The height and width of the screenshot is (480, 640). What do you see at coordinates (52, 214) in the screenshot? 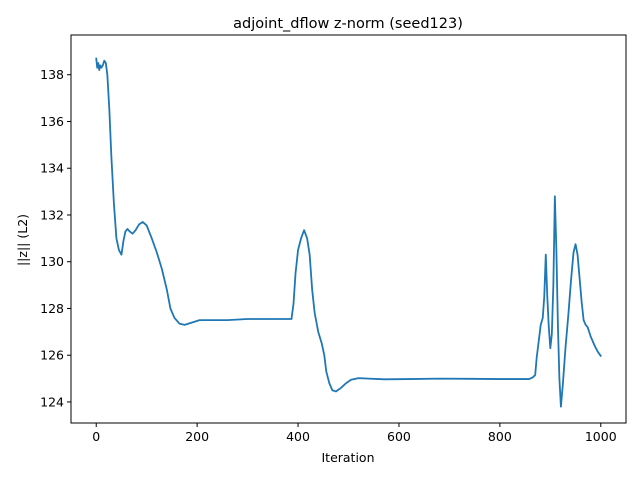
I see `y-tick-label: 132` at bounding box center [52, 214].